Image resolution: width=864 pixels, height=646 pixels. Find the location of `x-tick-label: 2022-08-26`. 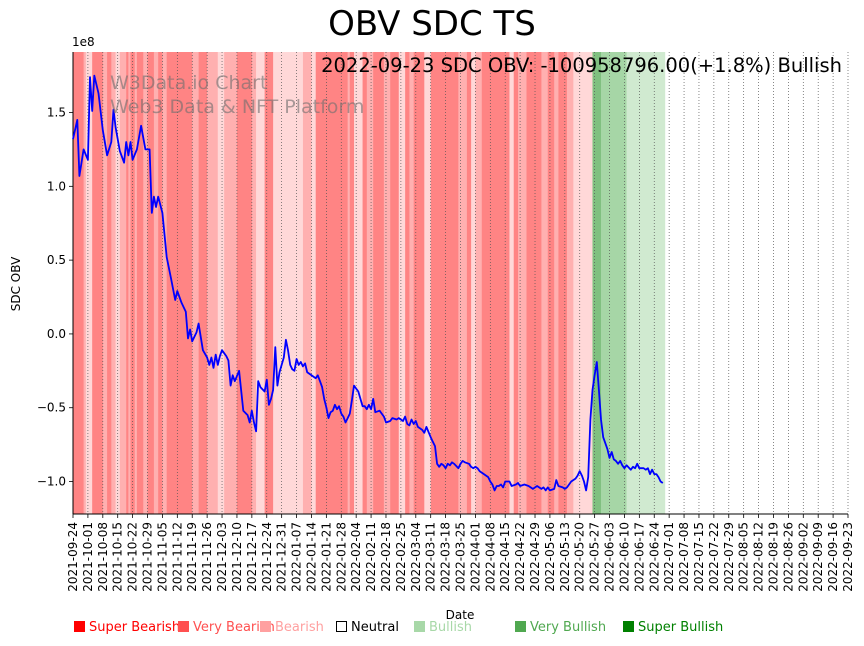

x-tick-label: 2022-08-26 is located at coordinates (788, 557).